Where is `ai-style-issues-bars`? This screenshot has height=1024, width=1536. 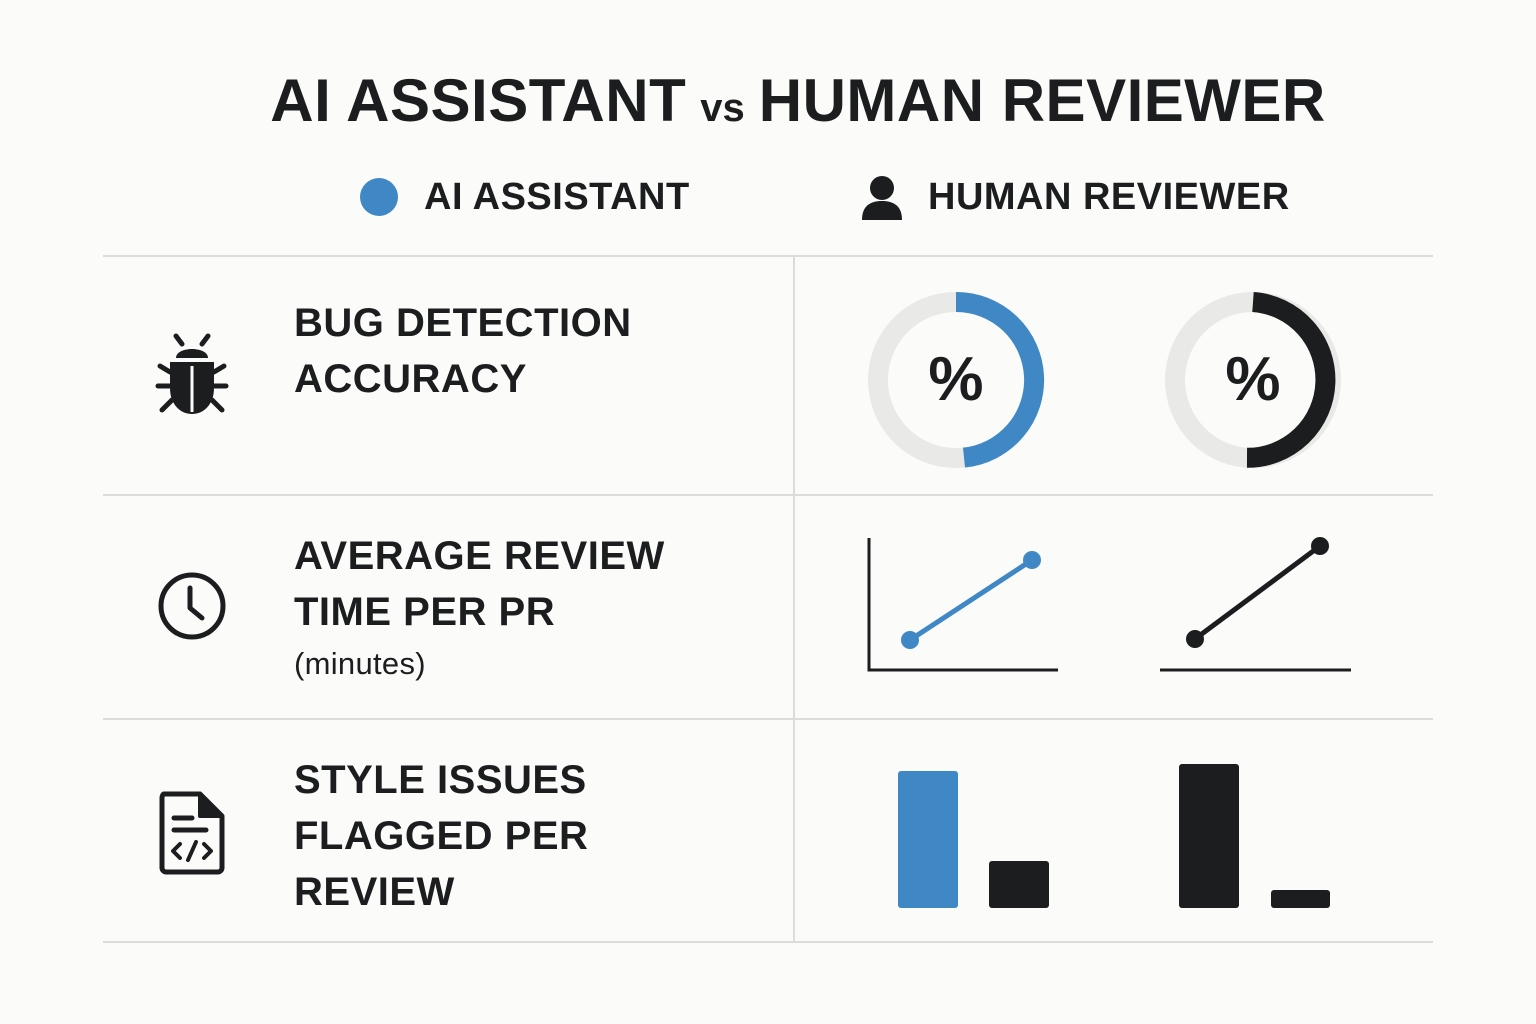
ai-style-issues-bars is located at coordinates (975, 840).